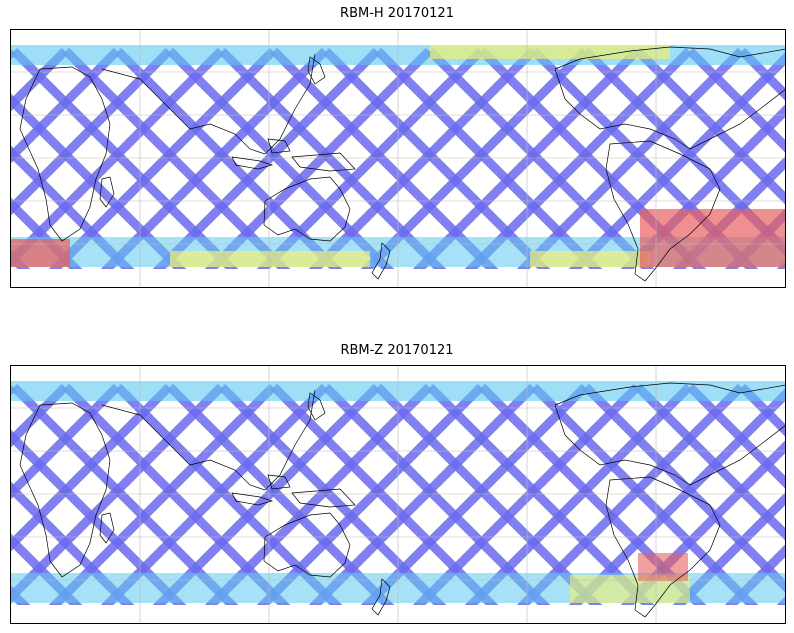 The height and width of the screenshot is (633, 794). I want to click on north-anomaly, so click(550, 52).